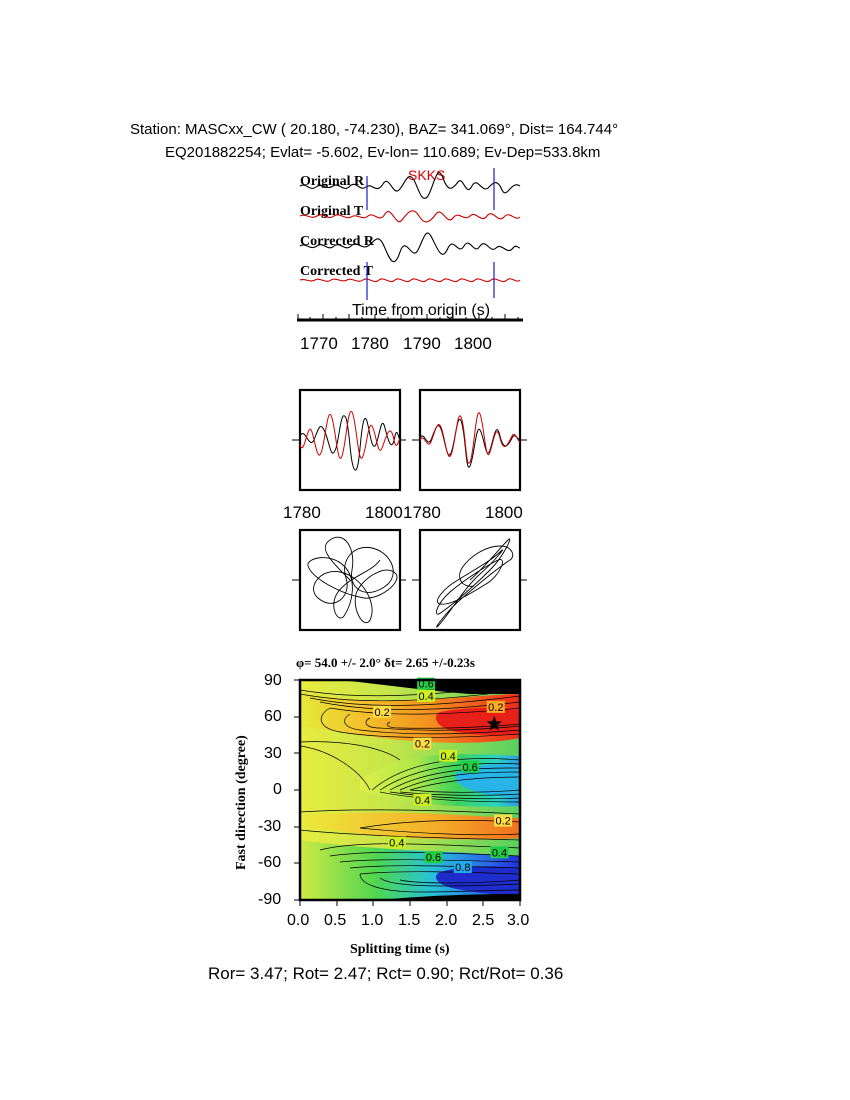 The image size is (850, 1100). I want to click on wave-tick-1770: 1770, so click(319, 343).